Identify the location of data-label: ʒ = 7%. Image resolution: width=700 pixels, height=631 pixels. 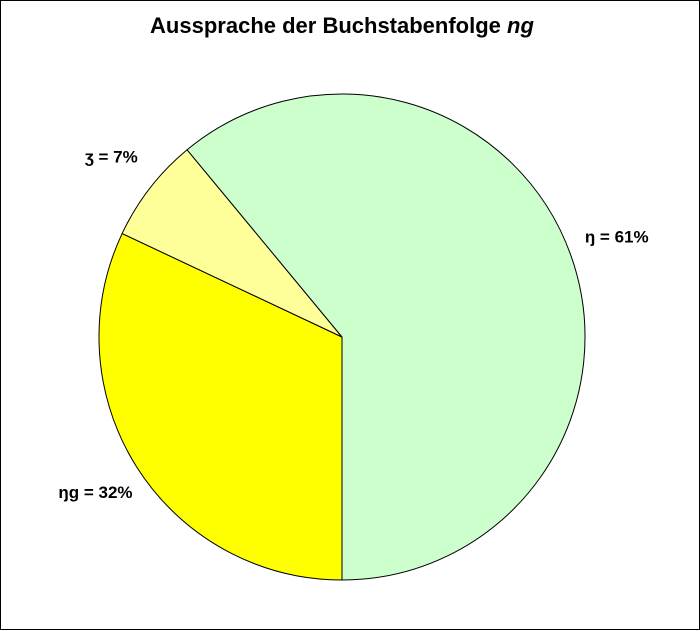
(111, 157).